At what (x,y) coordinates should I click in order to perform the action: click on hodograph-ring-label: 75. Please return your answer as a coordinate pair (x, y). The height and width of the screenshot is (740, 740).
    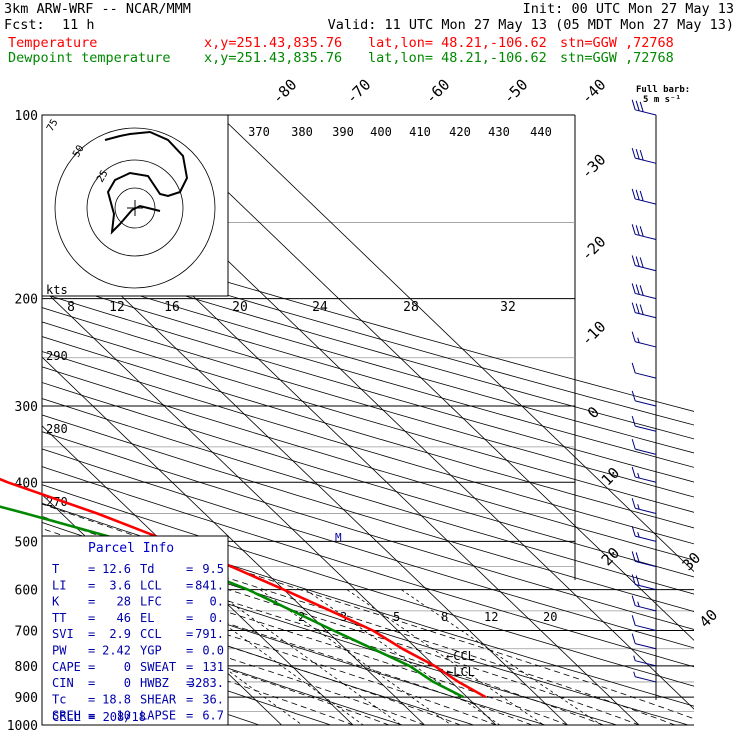
    Looking at the image, I should click on (53, 126).